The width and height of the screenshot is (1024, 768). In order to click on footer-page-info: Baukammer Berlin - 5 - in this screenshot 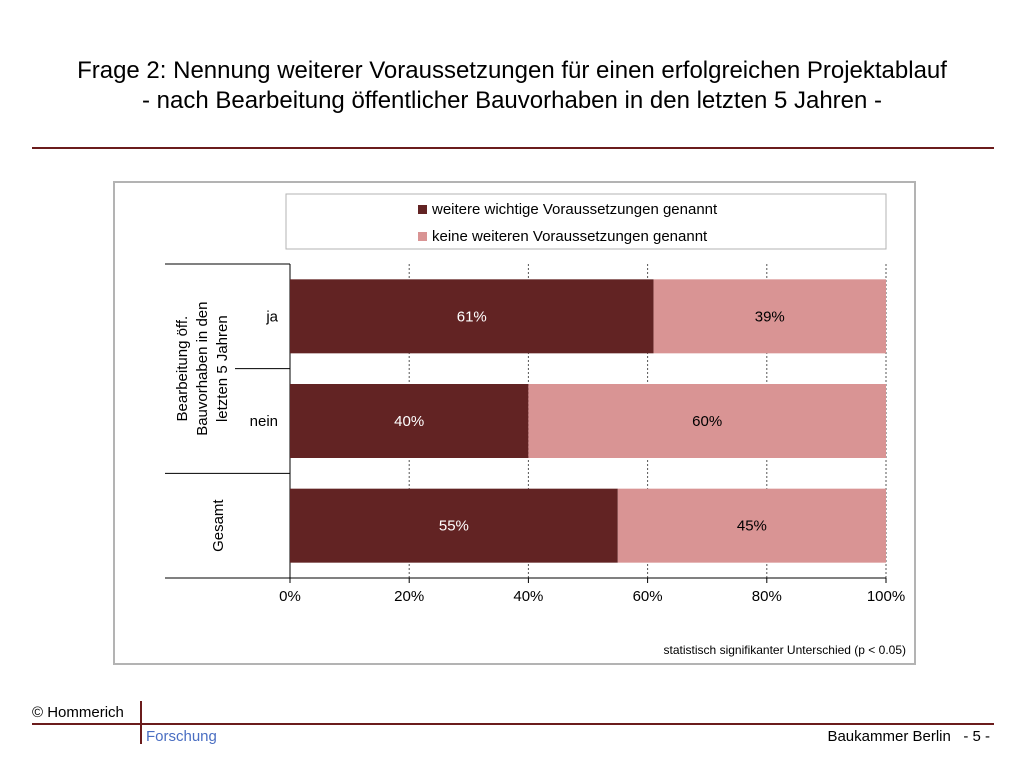, I will do `click(908, 736)`.